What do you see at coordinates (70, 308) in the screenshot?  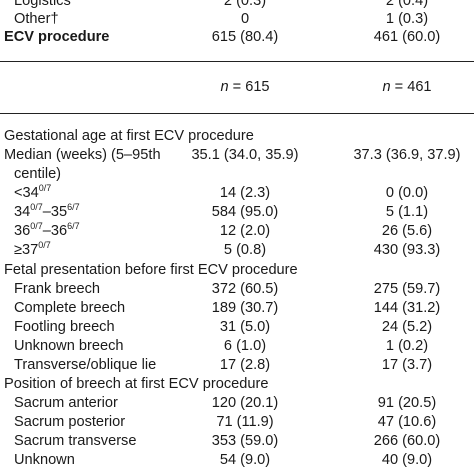 I see `row-label: Complete breech` at bounding box center [70, 308].